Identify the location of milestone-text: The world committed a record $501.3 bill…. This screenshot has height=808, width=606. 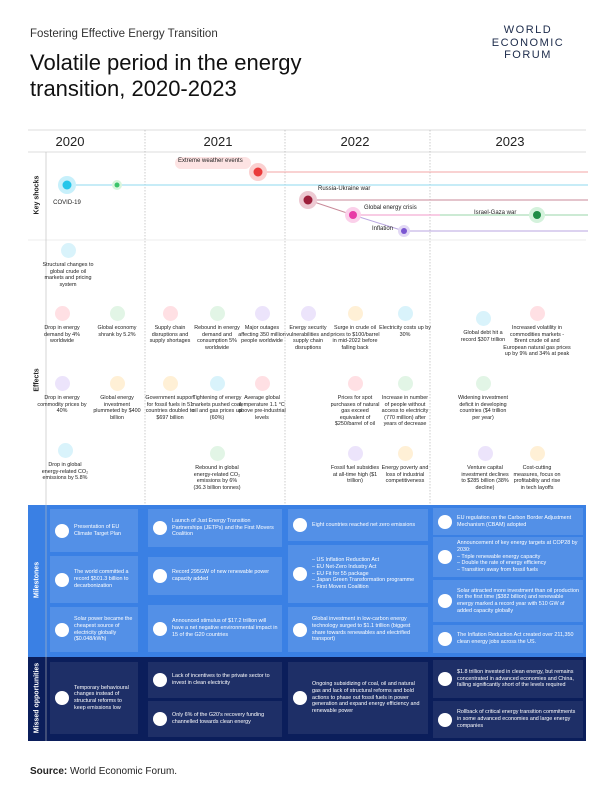
(101, 579).